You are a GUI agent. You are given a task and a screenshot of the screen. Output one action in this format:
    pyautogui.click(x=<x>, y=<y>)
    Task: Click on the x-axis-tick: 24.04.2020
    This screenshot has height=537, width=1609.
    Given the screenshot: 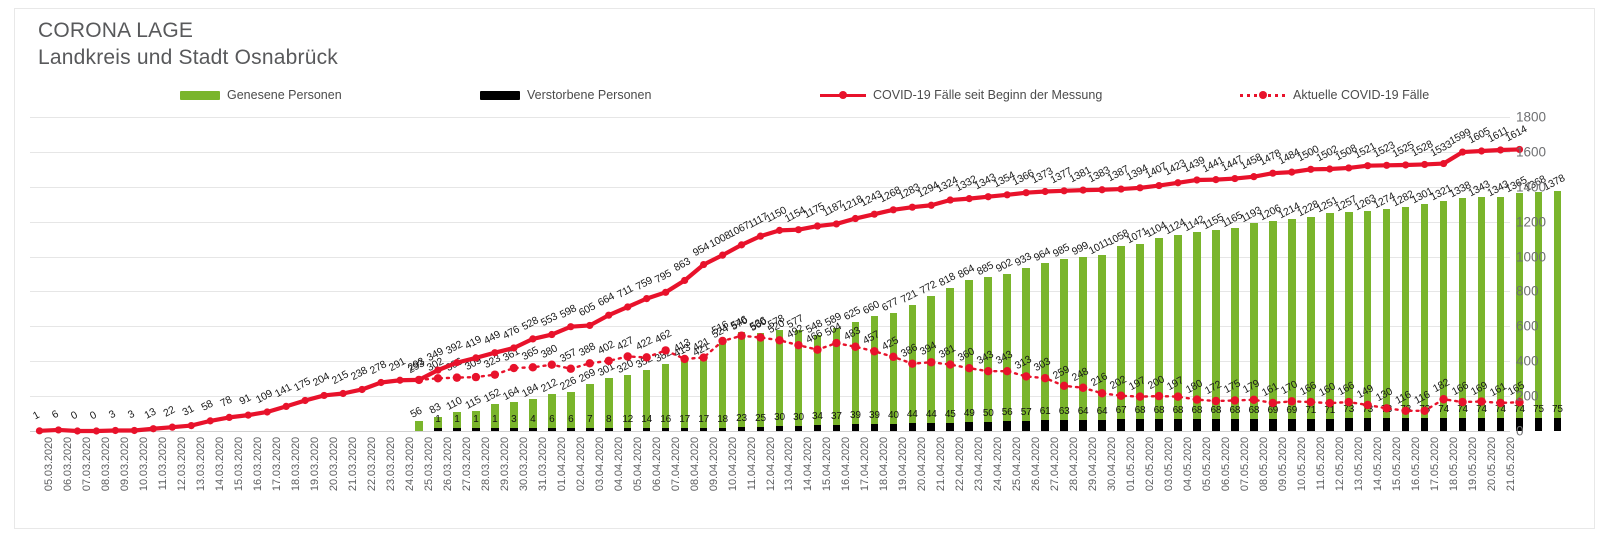 What is the action you would take?
    pyautogui.click(x=998, y=464)
    